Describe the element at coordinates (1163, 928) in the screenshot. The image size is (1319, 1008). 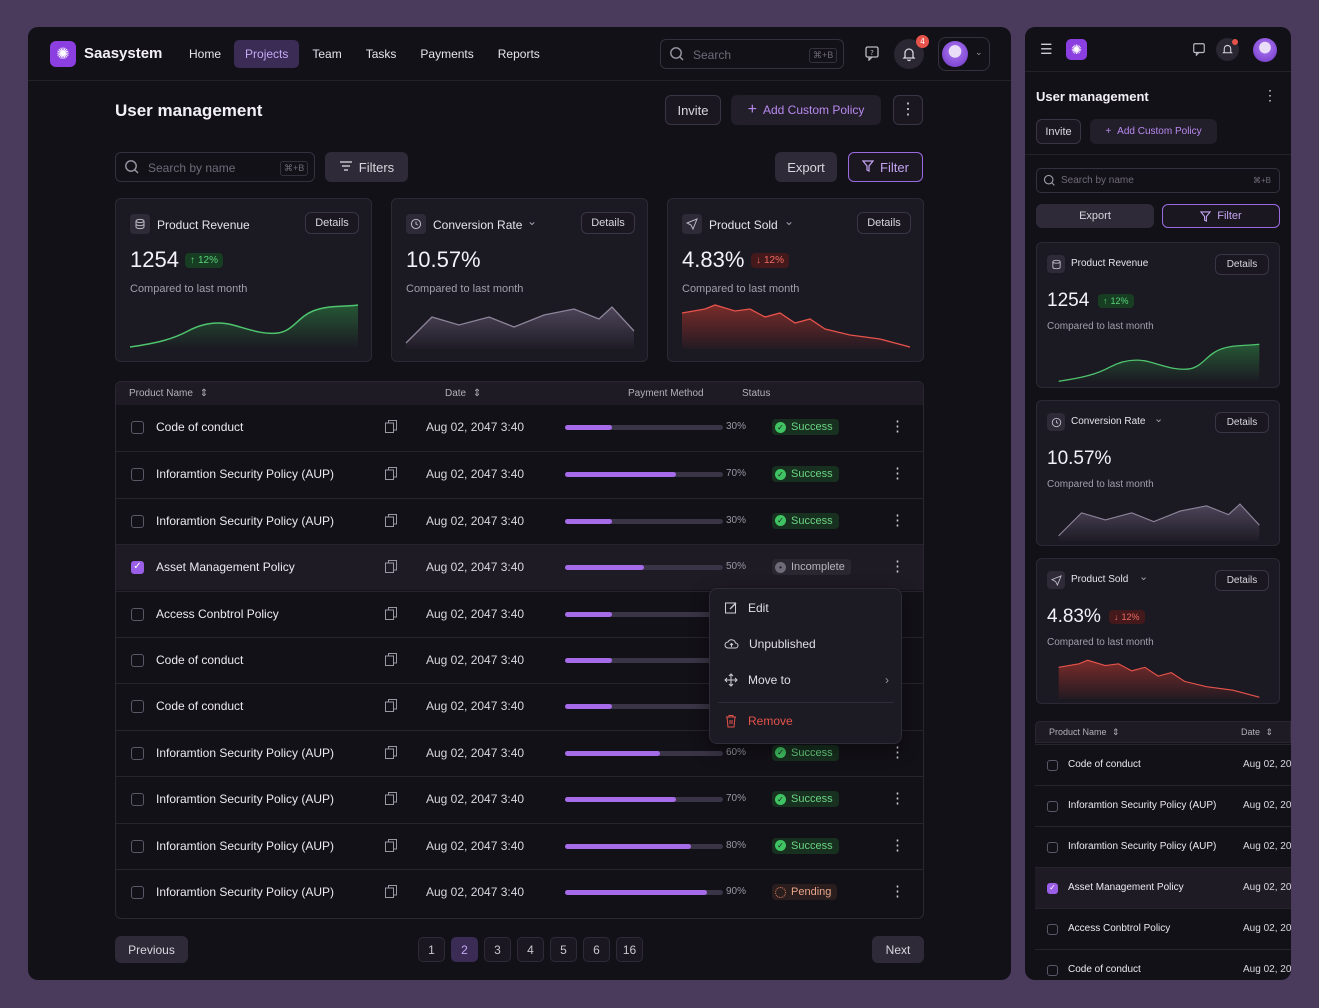
I see `table-row: Access Conbtrol Policy Aug 02, 20` at that location.